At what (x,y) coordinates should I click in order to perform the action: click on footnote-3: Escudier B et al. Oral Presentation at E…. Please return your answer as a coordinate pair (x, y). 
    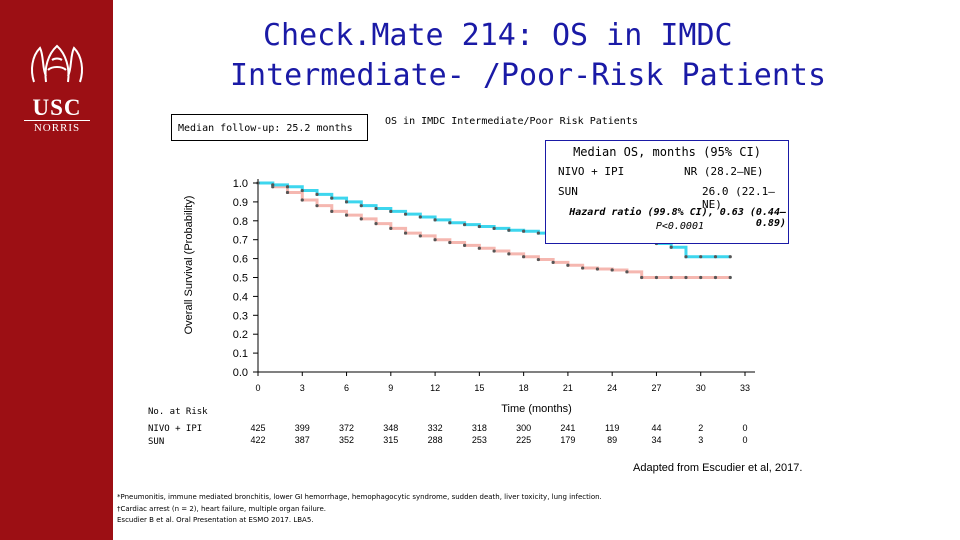
    Looking at the image, I should click on (215, 520).